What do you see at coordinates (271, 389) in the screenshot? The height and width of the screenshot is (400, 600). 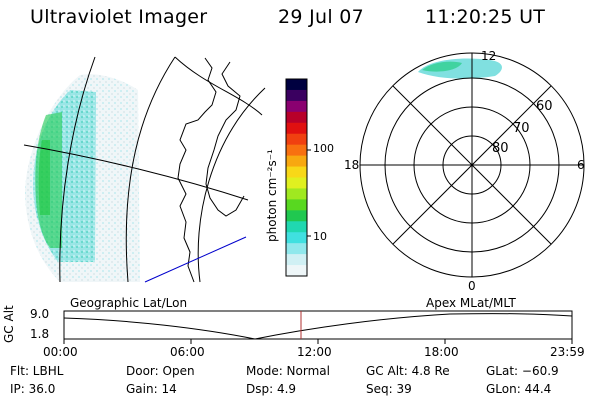 I see `dsp-info: Dsp: 4.9` at bounding box center [271, 389].